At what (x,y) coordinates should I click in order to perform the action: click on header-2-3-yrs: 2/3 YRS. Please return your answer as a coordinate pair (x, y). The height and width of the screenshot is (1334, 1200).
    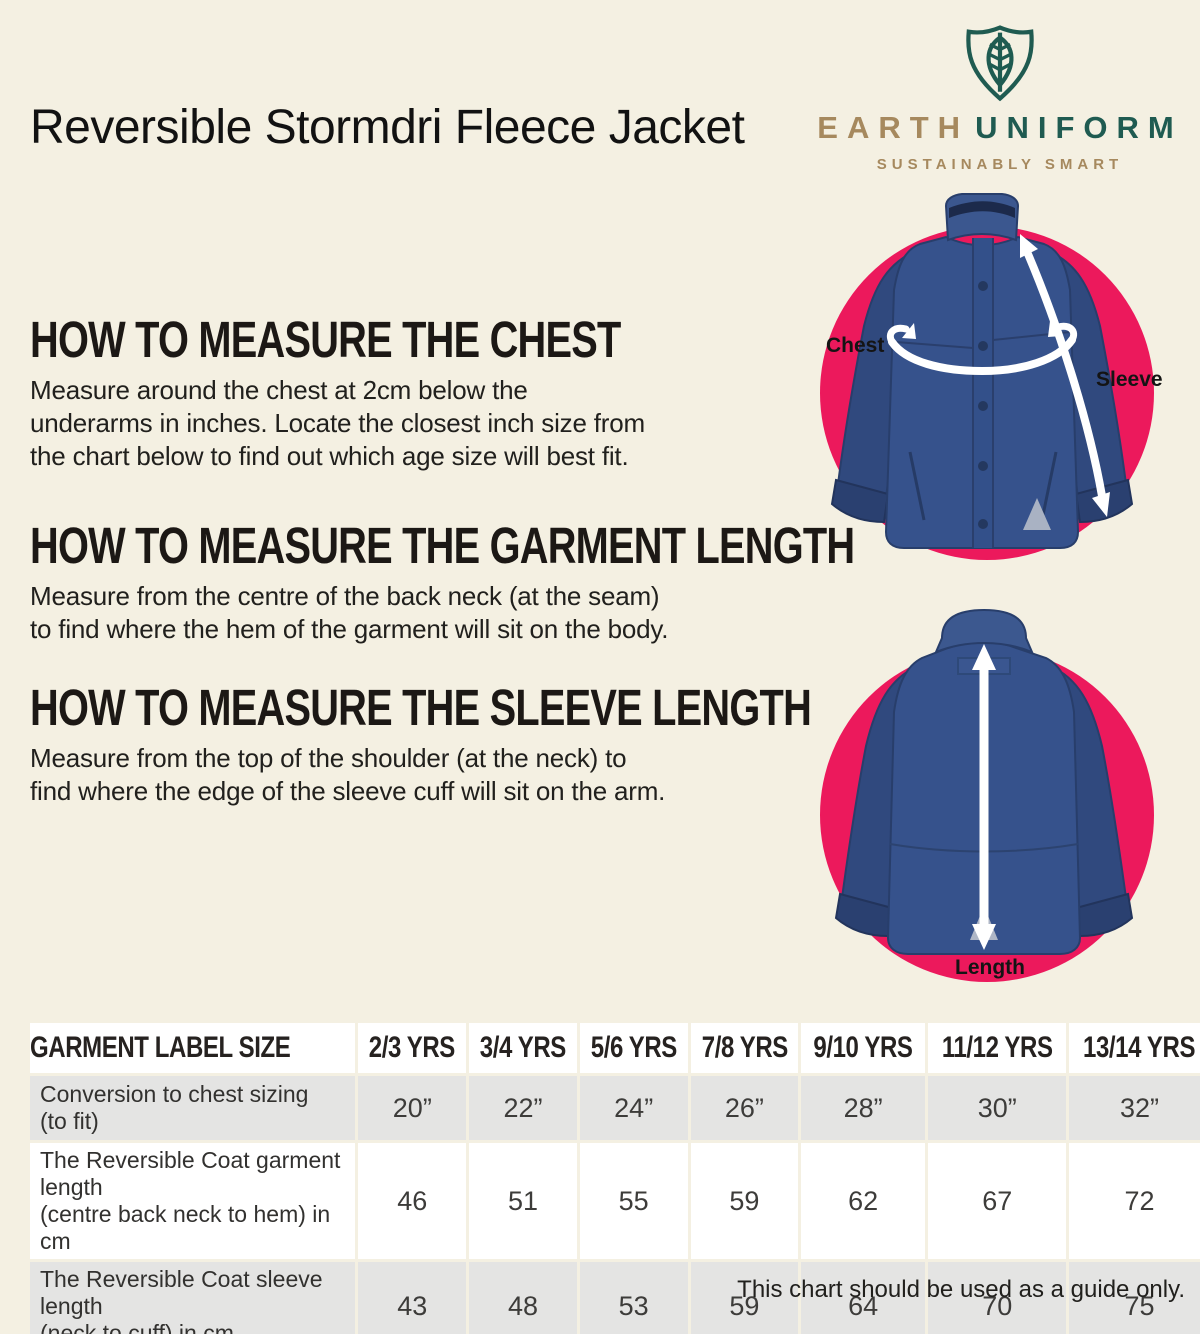
    Looking at the image, I should click on (412, 1048).